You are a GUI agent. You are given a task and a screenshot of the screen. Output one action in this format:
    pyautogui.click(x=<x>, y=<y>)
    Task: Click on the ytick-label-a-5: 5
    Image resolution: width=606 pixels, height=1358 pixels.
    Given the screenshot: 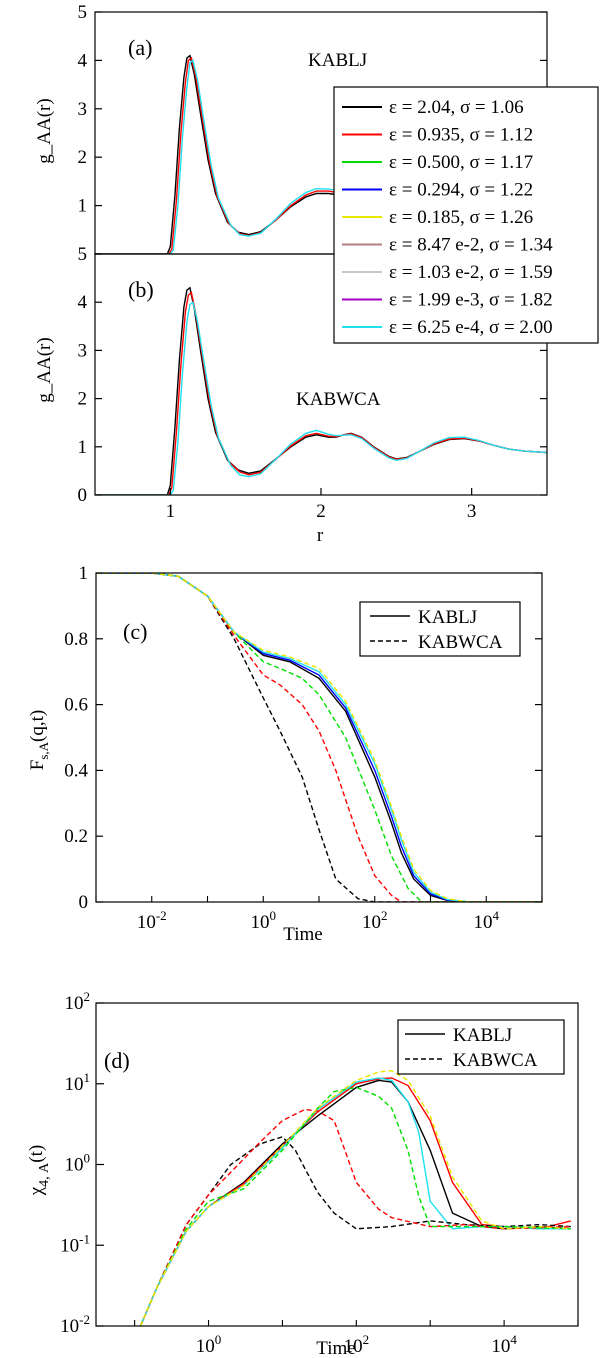 What is the action you would take?
    pyautogui.click(x=83, y=12)
    